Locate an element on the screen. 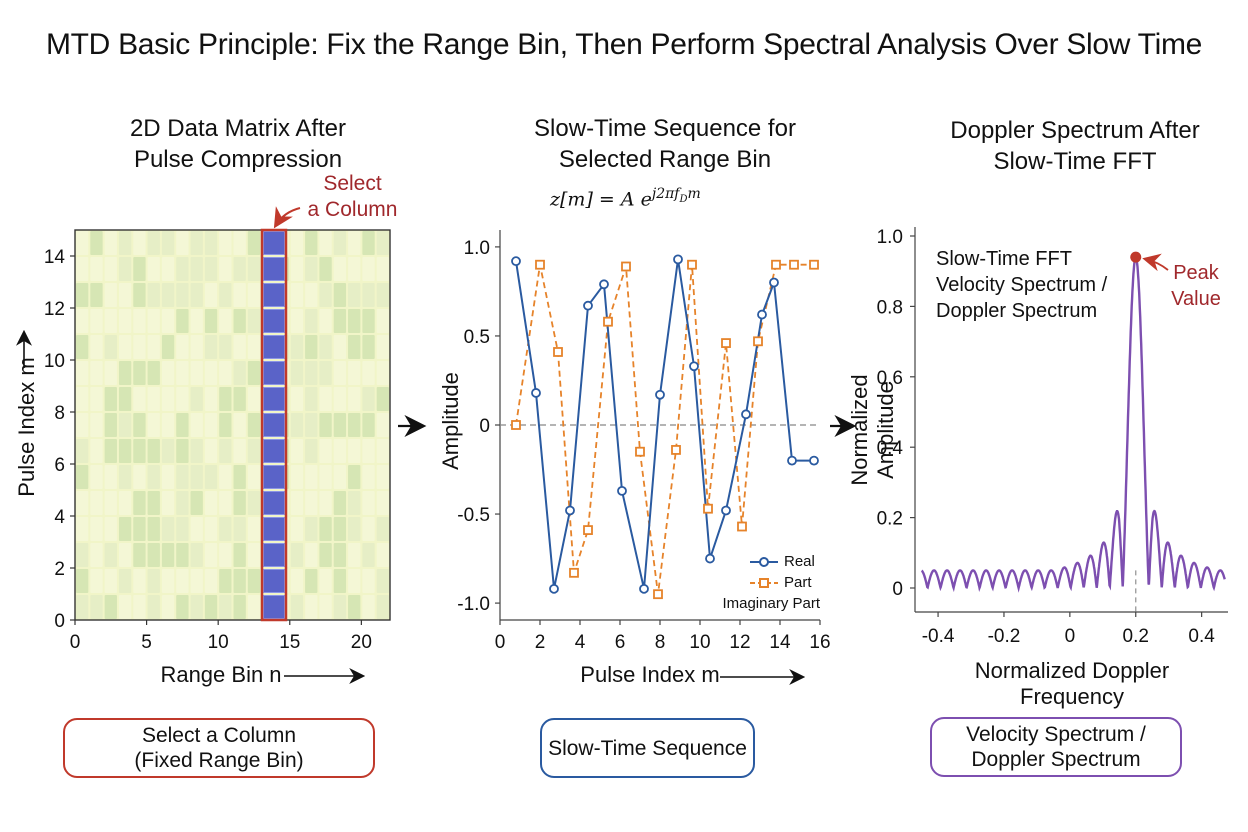 This screenshot has height=832, width=1248. panel3-xtick-label: 0.2 is located at coordinates (1136, 636).